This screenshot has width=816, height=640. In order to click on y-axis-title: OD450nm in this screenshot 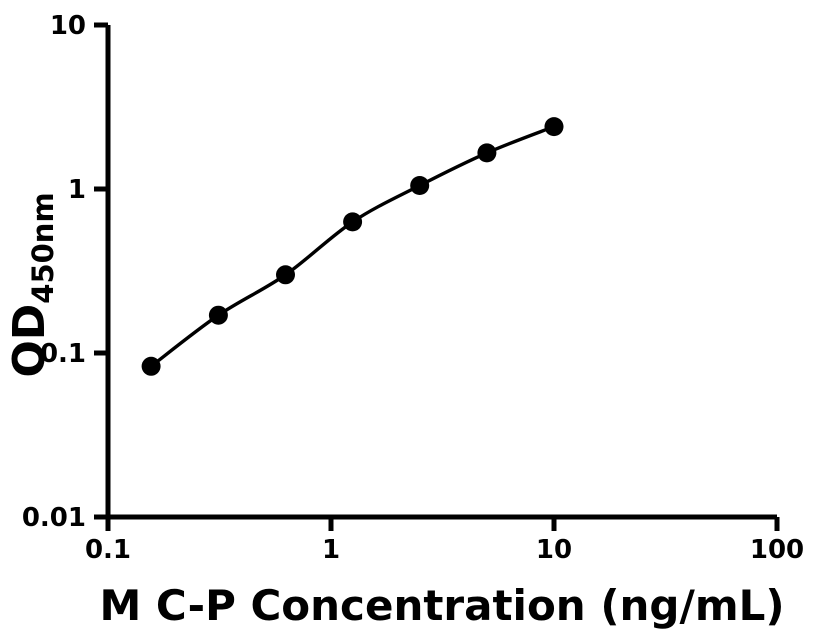, I will do `click(32, 284)`.